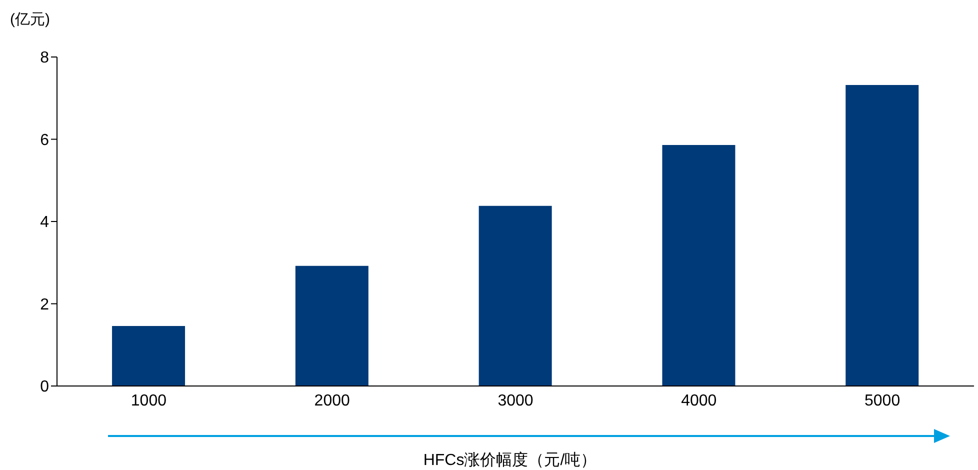 The image size is (978, 470). Describe the element at coordinates (45, 140) in the screenshot. I see `y-tick-label: 6` at that location.